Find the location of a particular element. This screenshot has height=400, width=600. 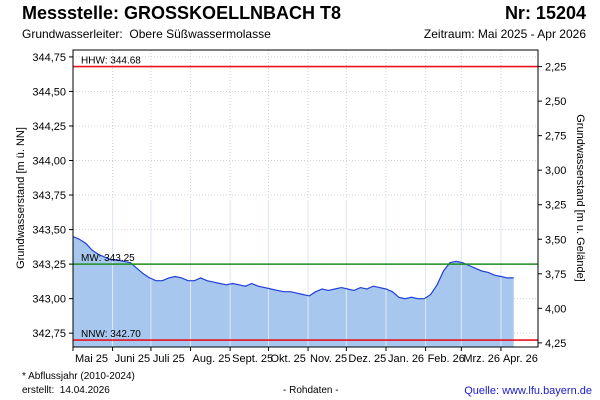

created-label: erstellt: is located at coordinates (38, 390).